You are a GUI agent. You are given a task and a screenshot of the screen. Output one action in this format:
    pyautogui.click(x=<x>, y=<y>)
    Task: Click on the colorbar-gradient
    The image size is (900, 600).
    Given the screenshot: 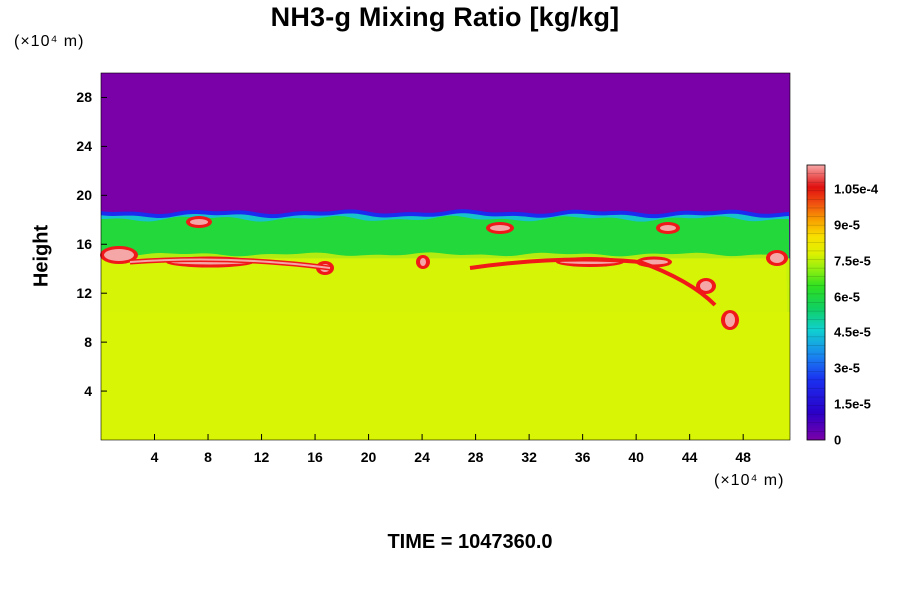 What is the action you would take?
    pyautogui.click(x=816, y=302)
    